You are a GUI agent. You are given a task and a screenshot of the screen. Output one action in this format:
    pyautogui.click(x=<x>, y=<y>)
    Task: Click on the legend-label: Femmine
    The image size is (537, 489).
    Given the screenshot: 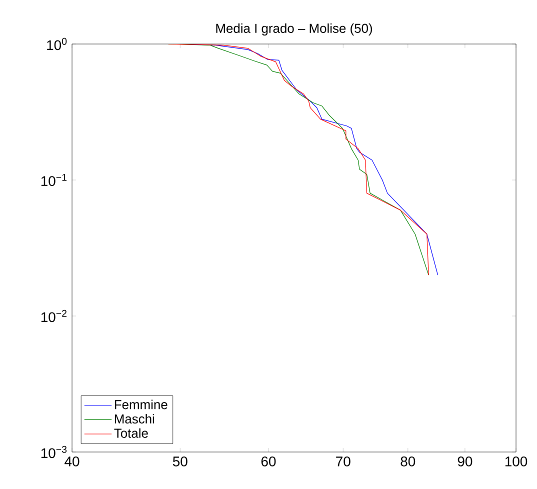 What is the action you would take?
    pyautogui.click(x=141, y=405)
    